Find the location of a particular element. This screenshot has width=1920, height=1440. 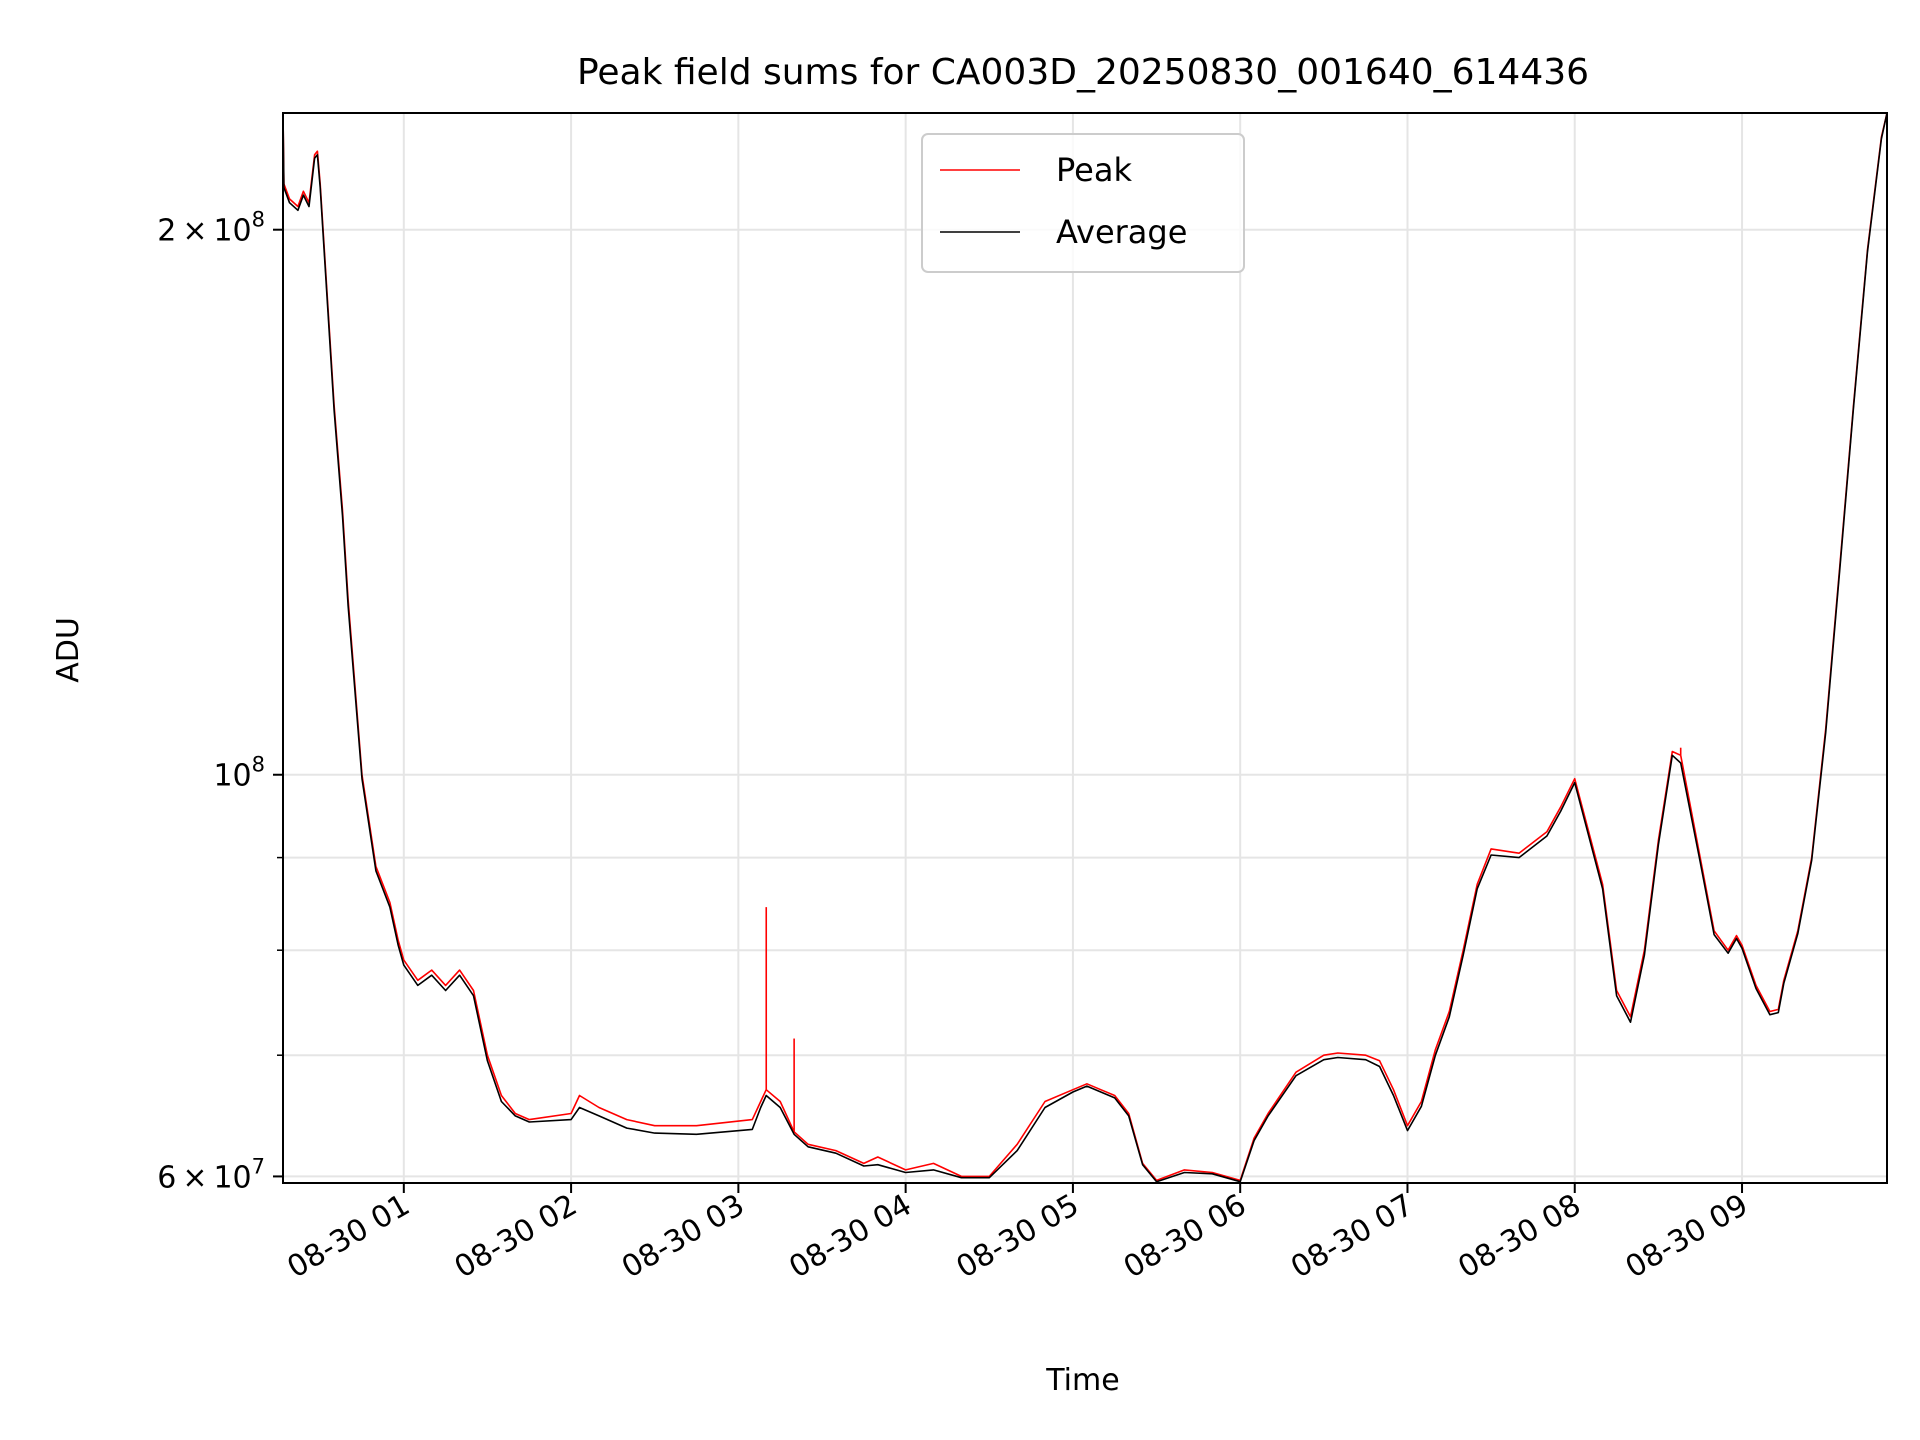

legend-label-peak: Peak is located at coordinates (1094, 170).